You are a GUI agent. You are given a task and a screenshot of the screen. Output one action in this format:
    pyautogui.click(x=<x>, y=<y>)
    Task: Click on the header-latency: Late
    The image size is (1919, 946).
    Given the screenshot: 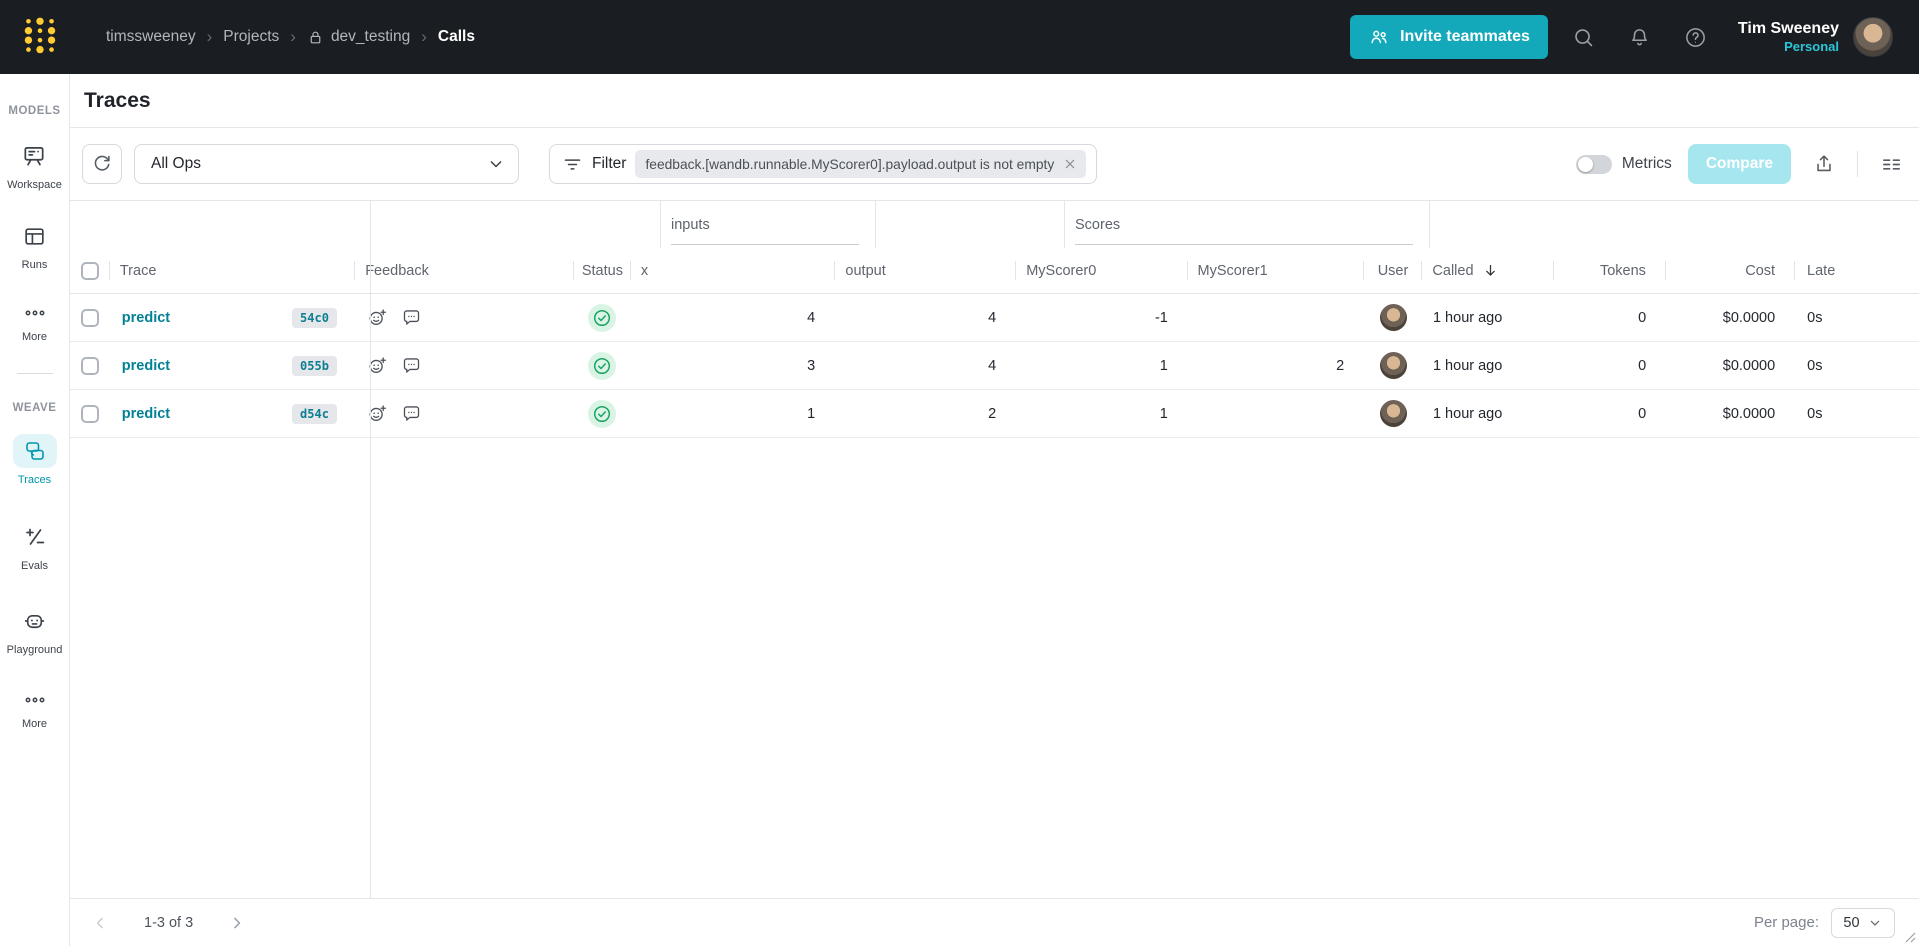 What is the action you would take?
    pyautogui.click(x=1821, y=270)
    